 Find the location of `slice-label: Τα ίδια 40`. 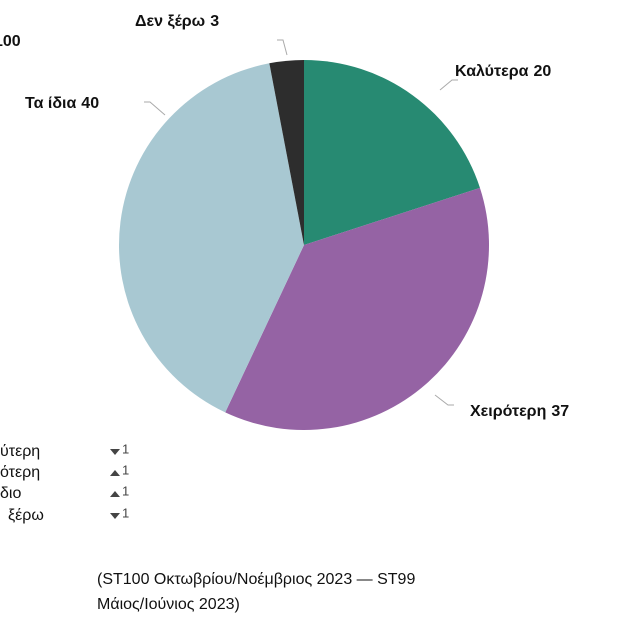

slice-label: Τα ίδια 40 is located at coordinates (62, 103).